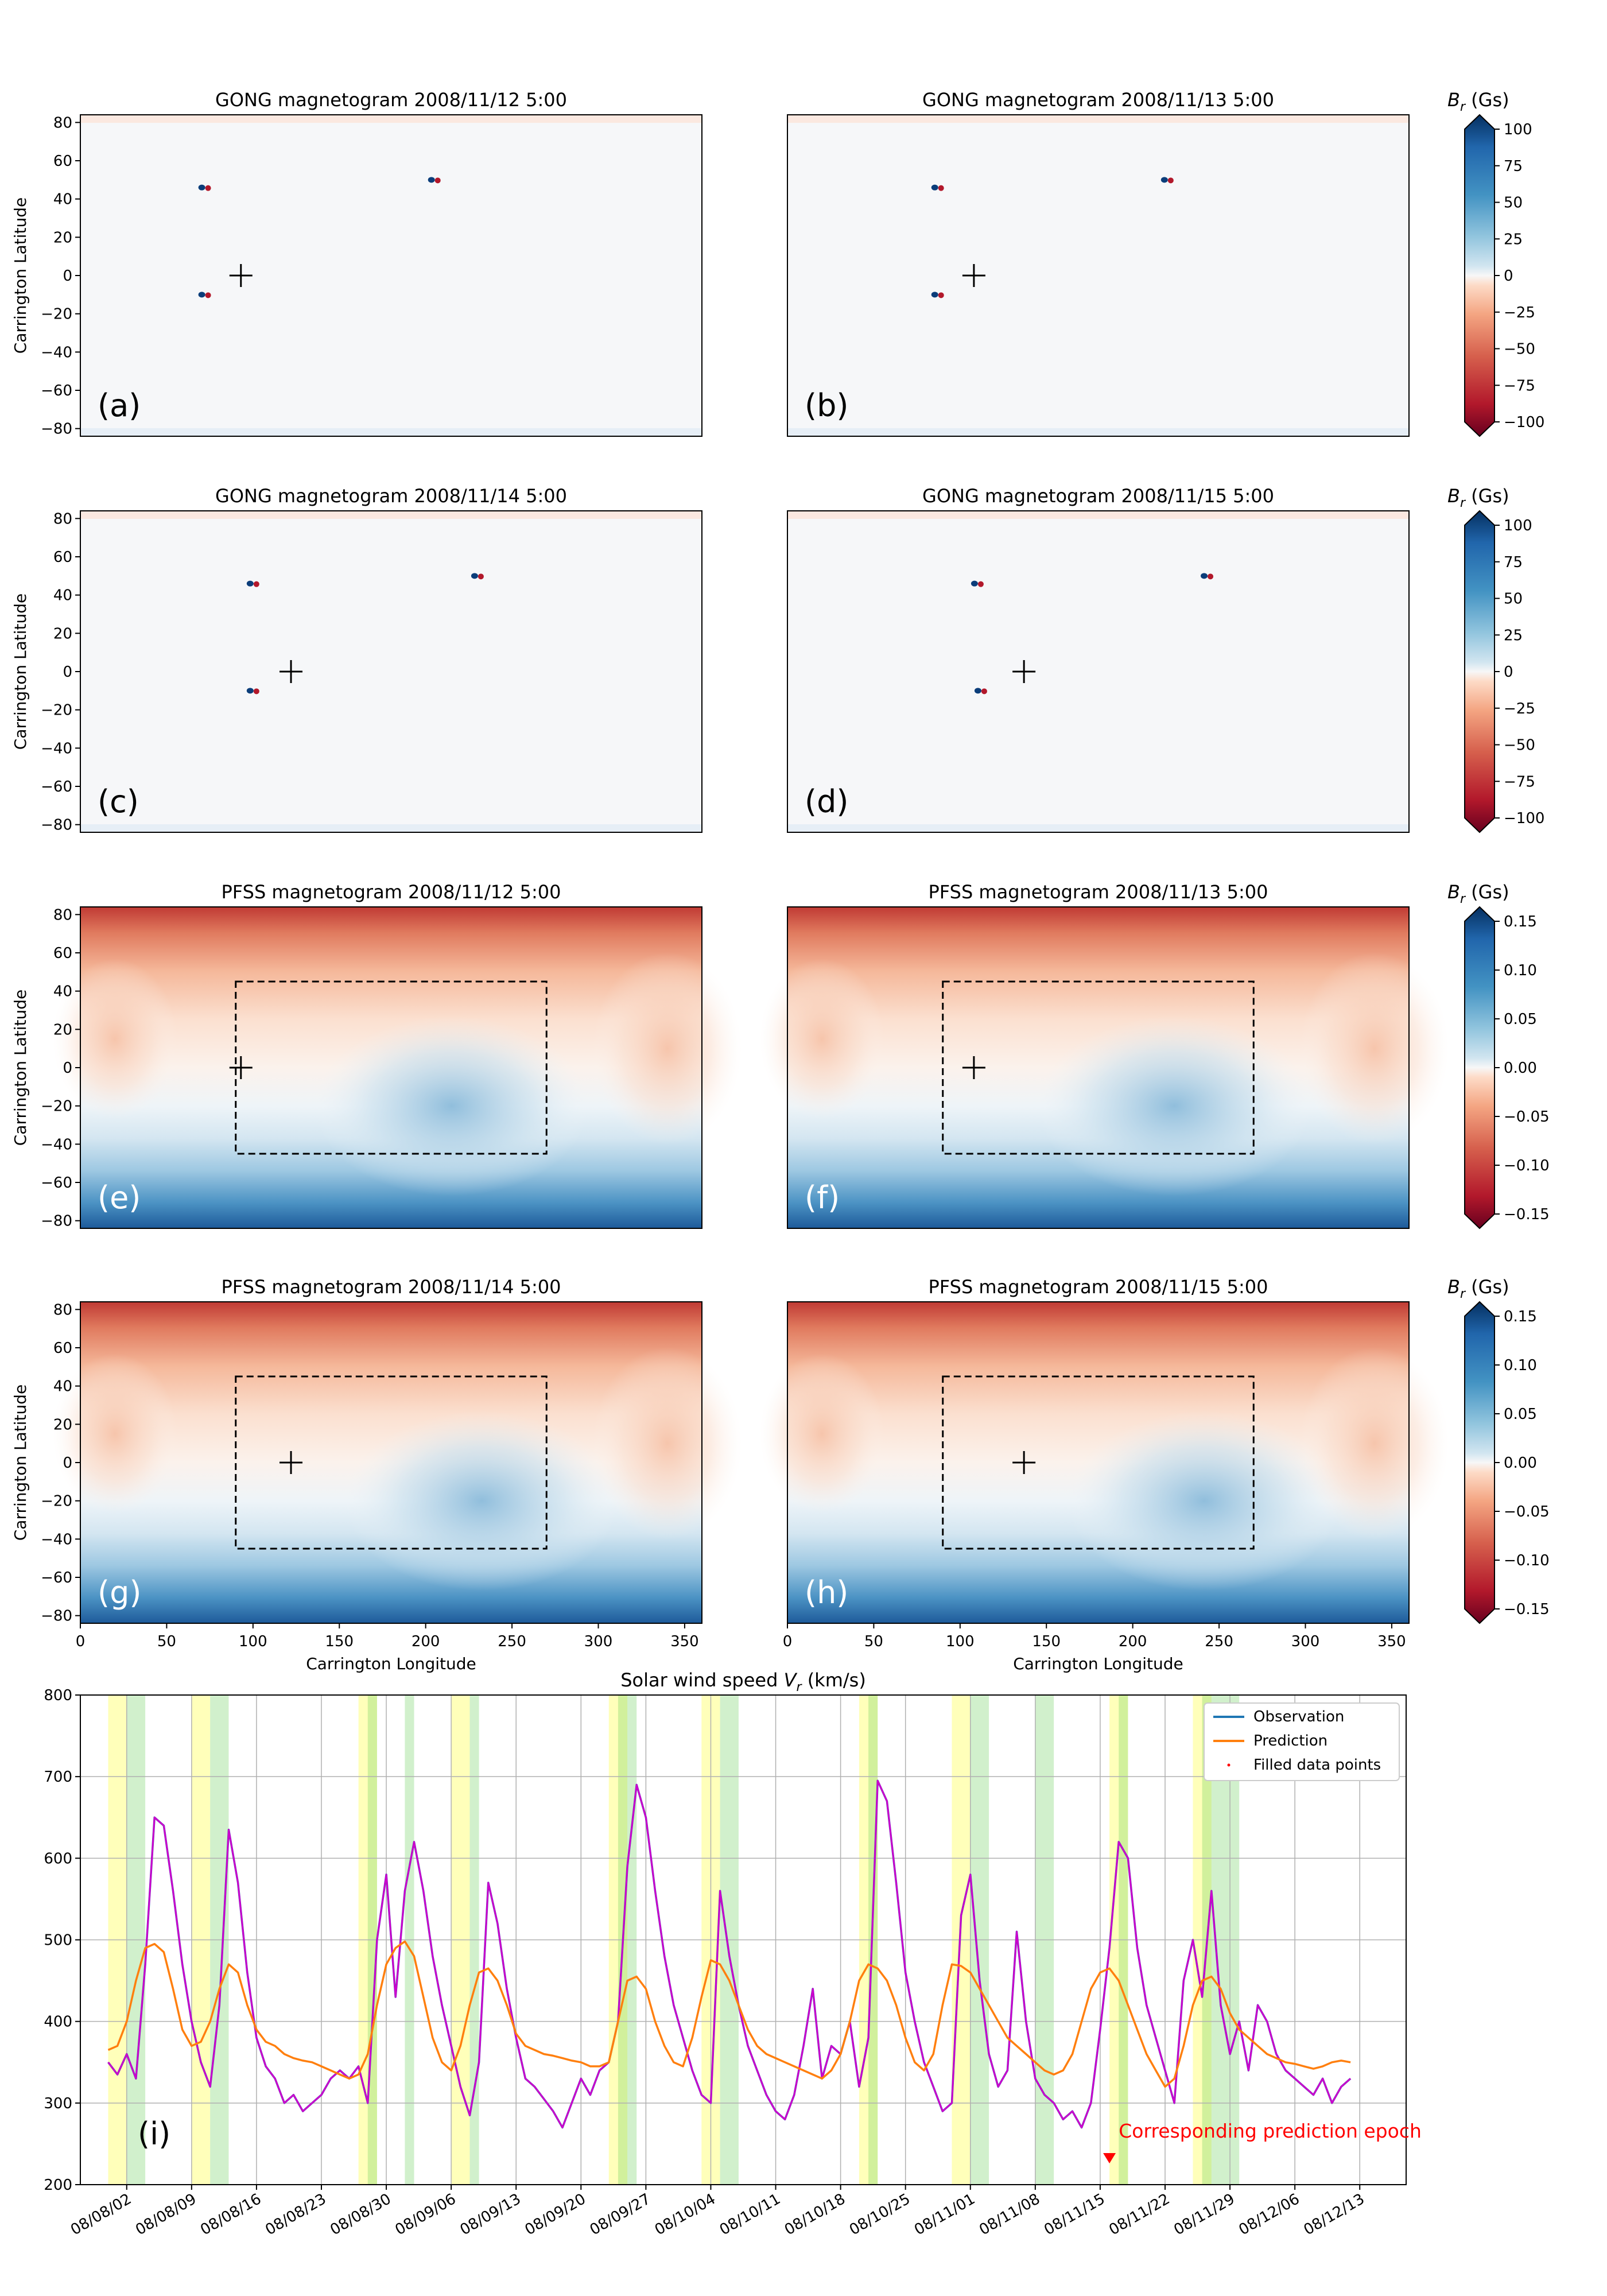  What do you see at coordinates (101, 2214) in the screenshot?
I see `x-tick-label: 08/08/02` at bounding box center [101, 2214].